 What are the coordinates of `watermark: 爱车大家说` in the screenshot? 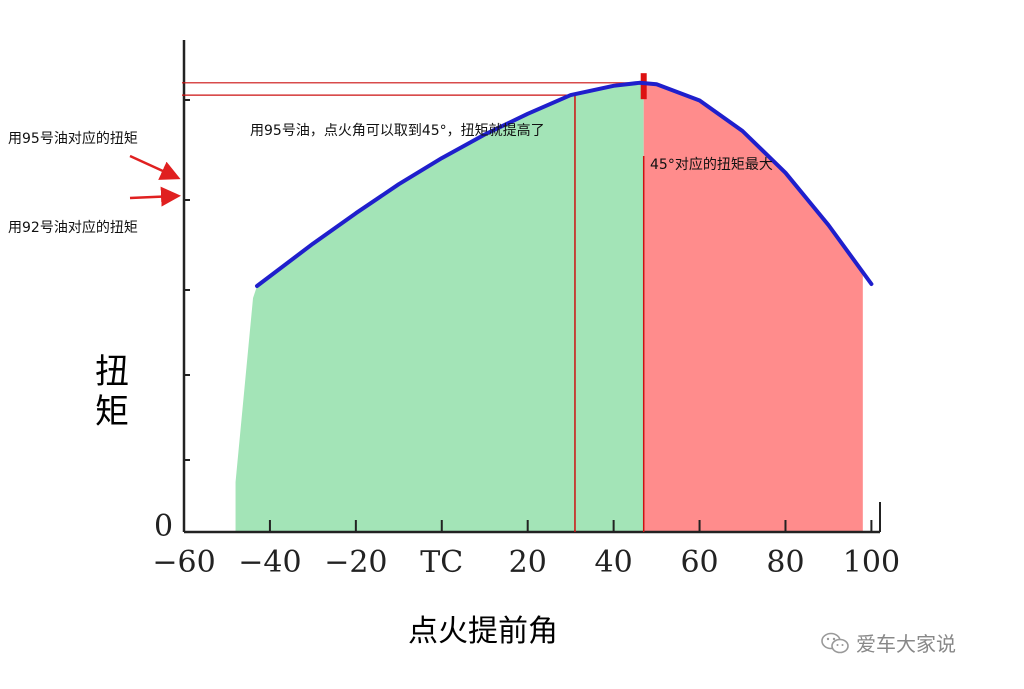 It's located at (888, 642).